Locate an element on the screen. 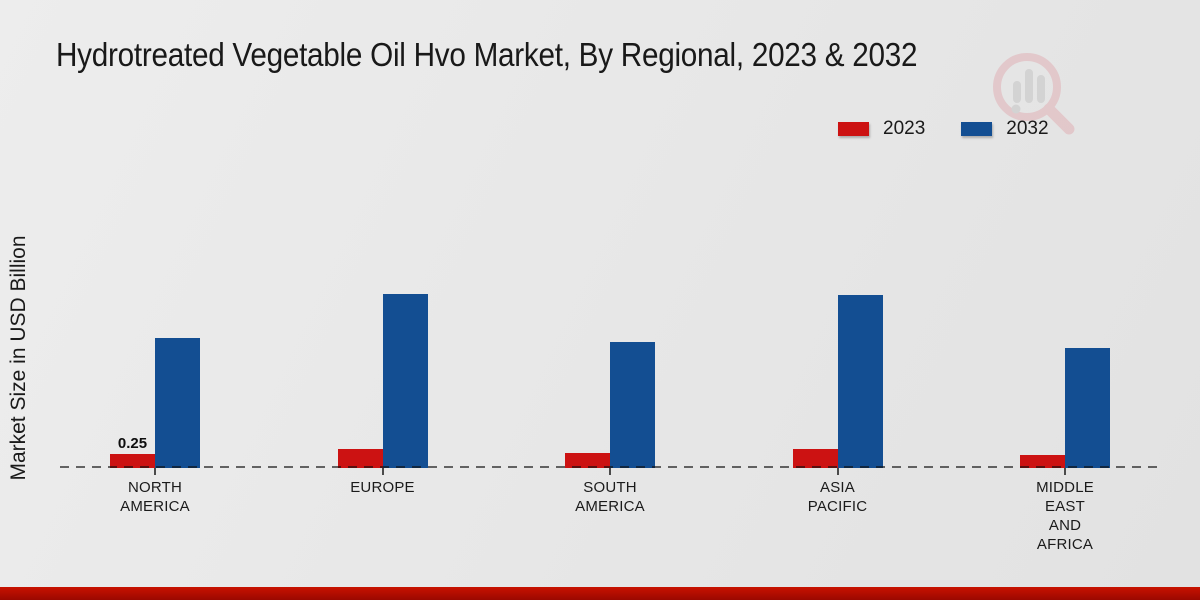  bar-2032-north-america is located at coordinates (177, 403).